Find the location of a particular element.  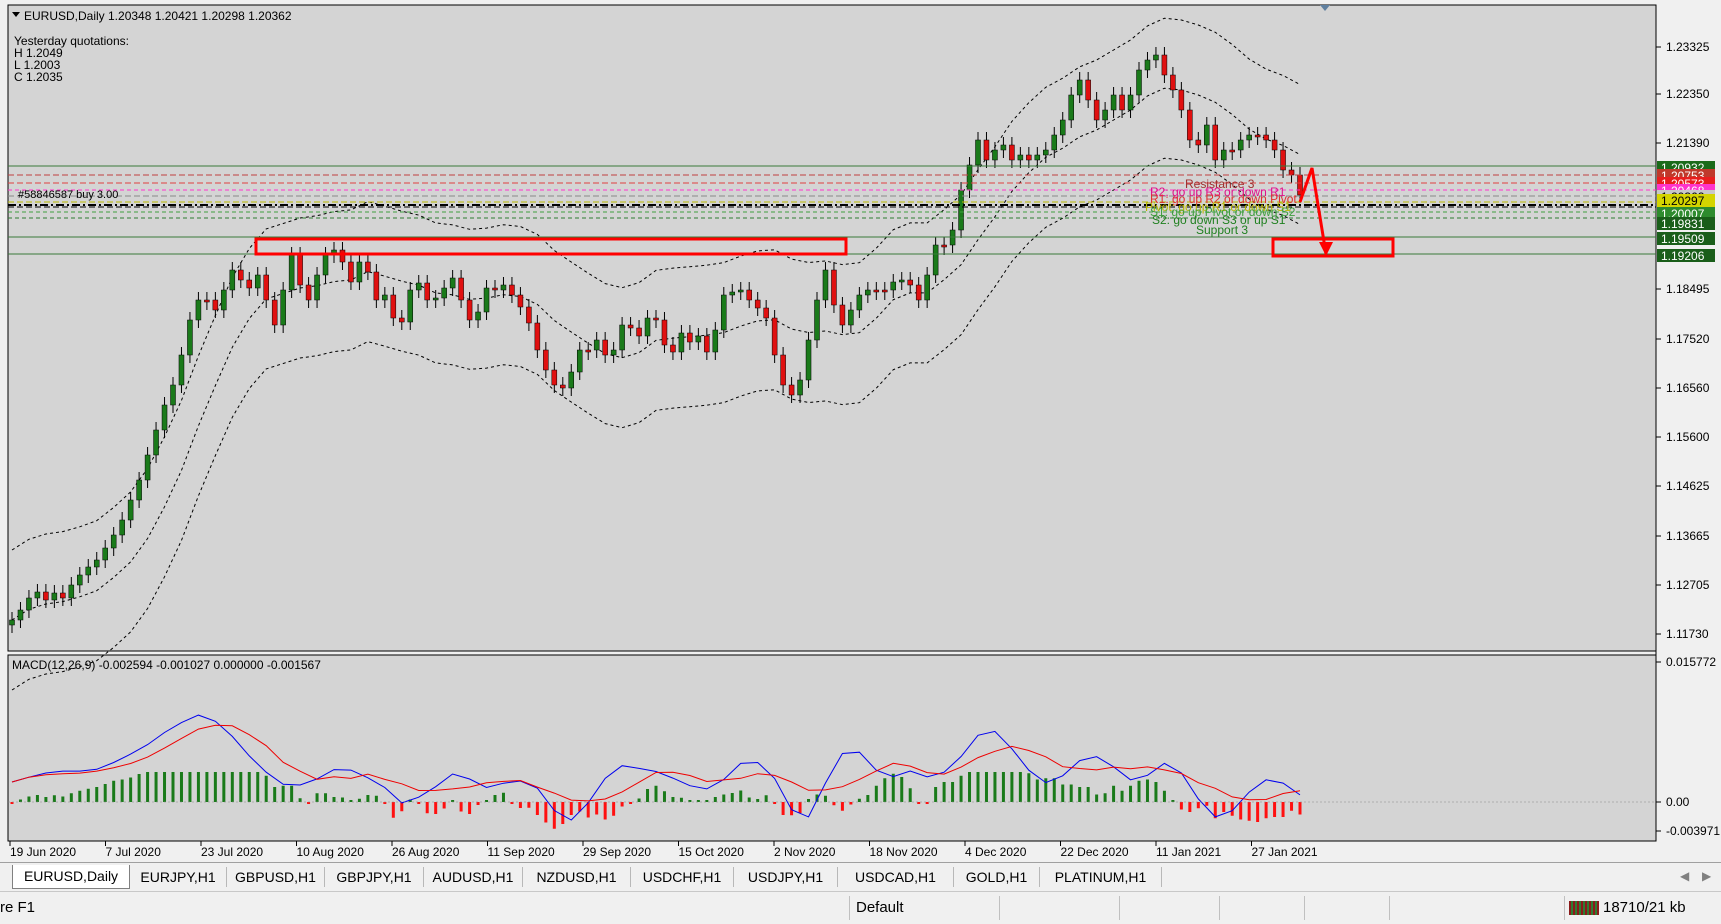

chart-shift-marker is located at coordinates (1325, 8).